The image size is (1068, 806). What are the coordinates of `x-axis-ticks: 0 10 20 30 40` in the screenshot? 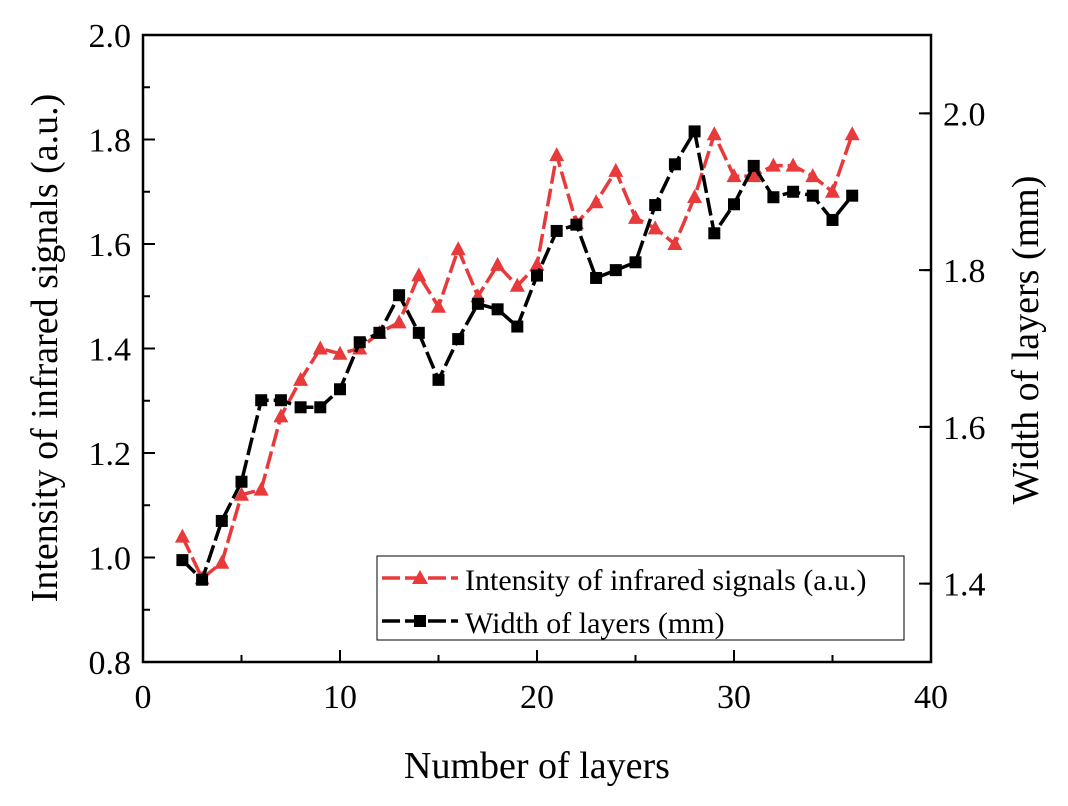 It's located at (541, 683).